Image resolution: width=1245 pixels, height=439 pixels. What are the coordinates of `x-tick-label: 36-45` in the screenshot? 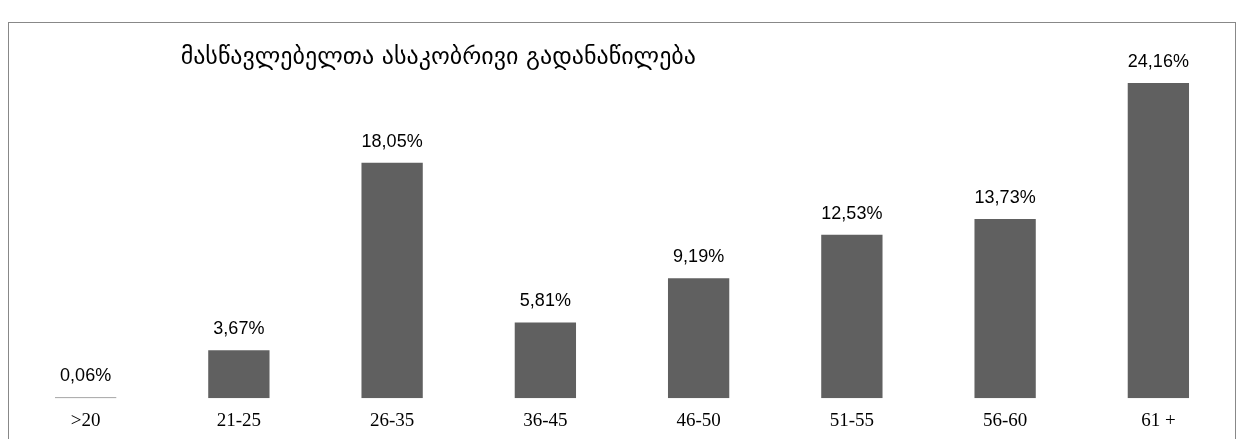 It's located at (545, 419).